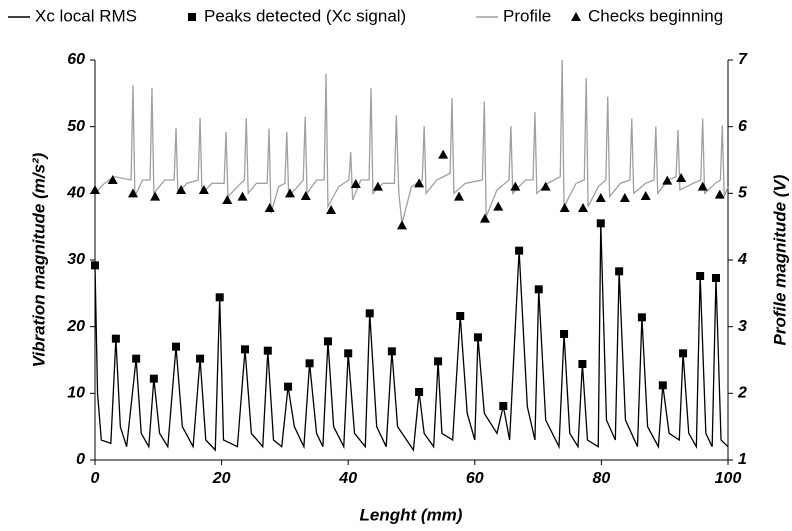  What do you see at coordinates (411, 514) in the screenshot?
I see `x-axis-label: Lenght (mm)` at bounding box center [411, 514].